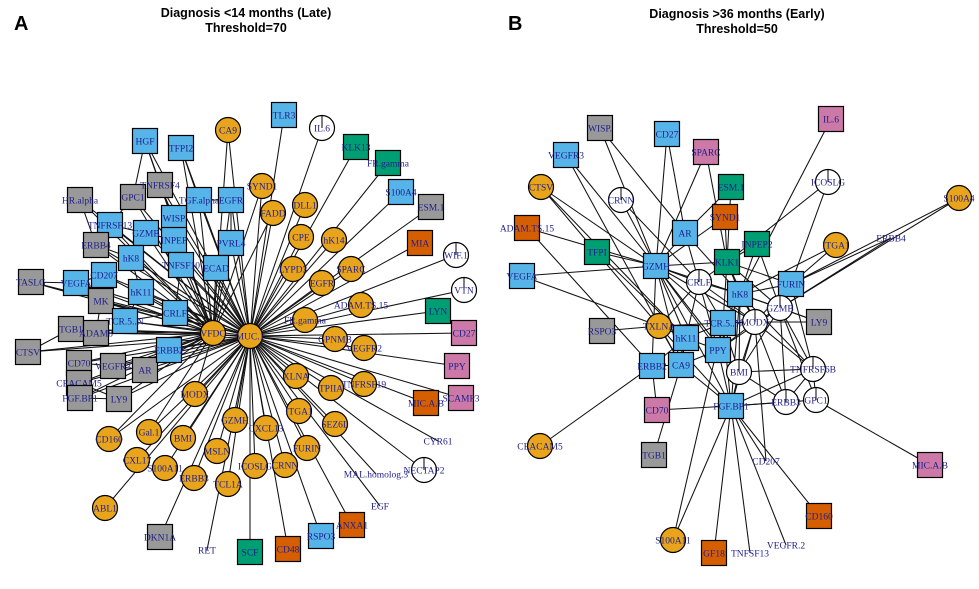  Describe the element at coordinates (380, 508) in the screenshot. I see `node-egf: EGF` at that location.